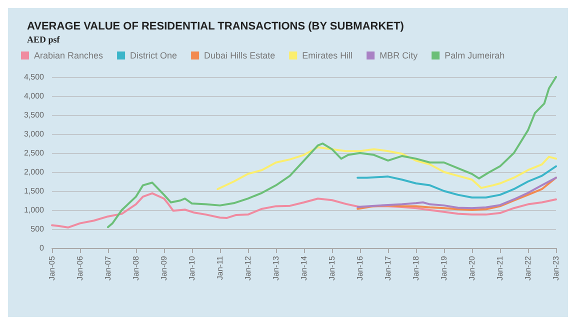 The image size is (576, 325). What do you see at coordinates (471, 267) in the screenshot?
I see `x-tick-label: Jan-20` at bounding box center [471, 267].